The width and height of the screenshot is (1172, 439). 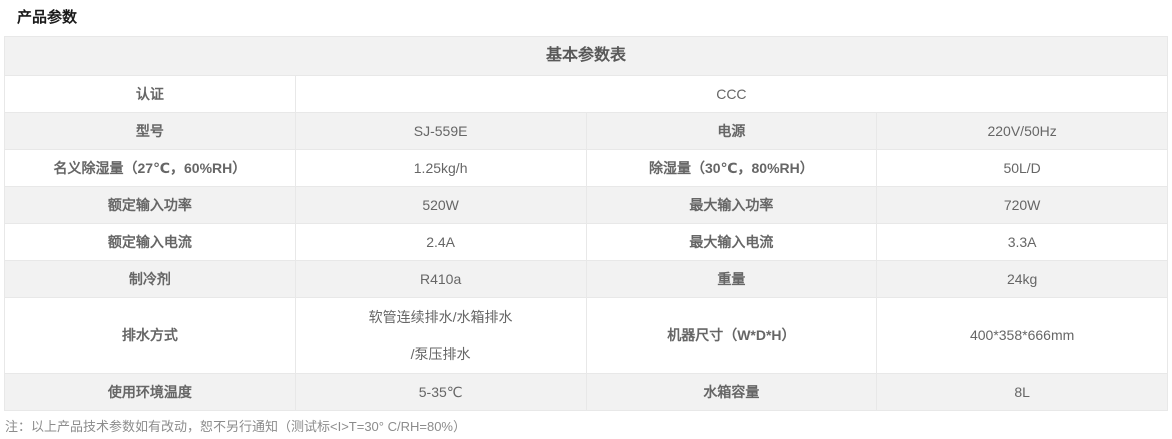 I want to click on table-row-input-current: 额定输入电流 2.4A 最大输入电流 3.3A, so click(x=586, y=242).